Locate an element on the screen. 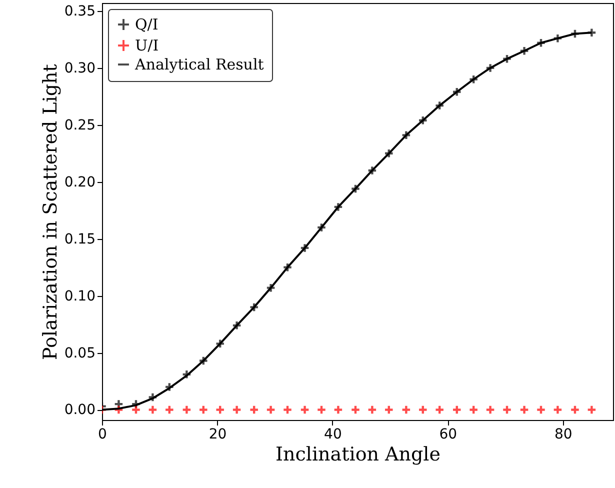 Image resolution: width=615 pixels, height=488 pixels. y-tick-label: 0.05 is located at coordinates (80, 353).